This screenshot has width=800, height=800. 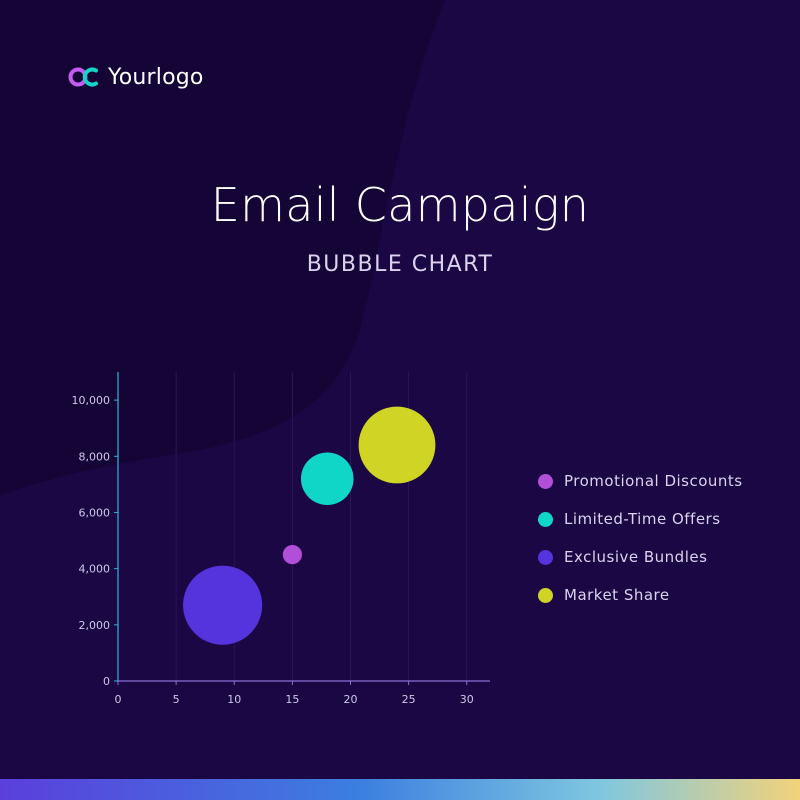 What do you see at coordinates (636, 557) in the screenshot?
I see `legend-label: Exclusive Bundles` at bounding box center [636, 557].